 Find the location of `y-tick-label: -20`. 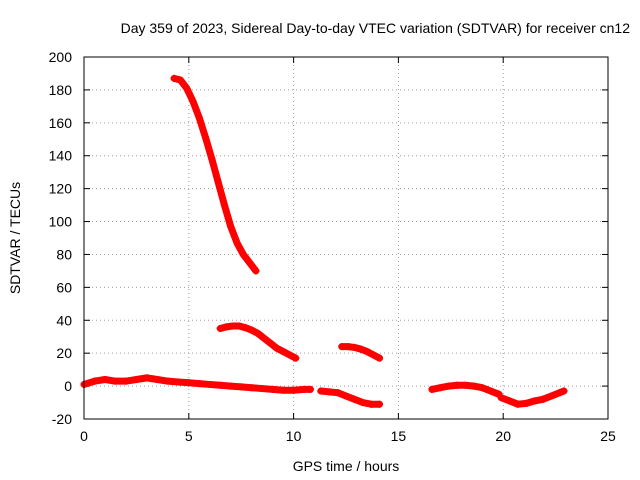

y-tick-label: -20 is located at coordinates (62, 419).